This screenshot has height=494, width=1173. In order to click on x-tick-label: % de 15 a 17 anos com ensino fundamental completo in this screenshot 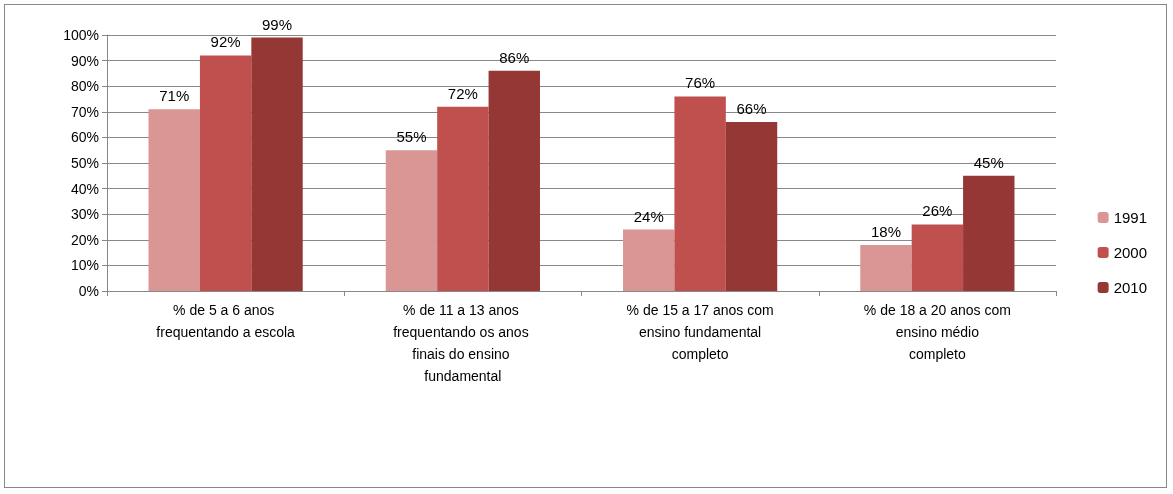, I will do `click(700, 332)`.